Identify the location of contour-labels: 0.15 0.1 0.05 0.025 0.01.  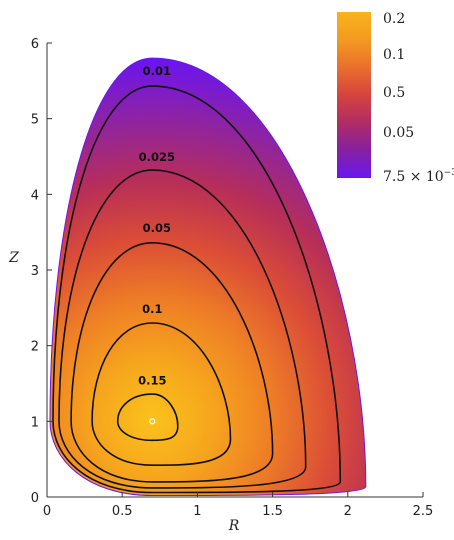
(156, 225).